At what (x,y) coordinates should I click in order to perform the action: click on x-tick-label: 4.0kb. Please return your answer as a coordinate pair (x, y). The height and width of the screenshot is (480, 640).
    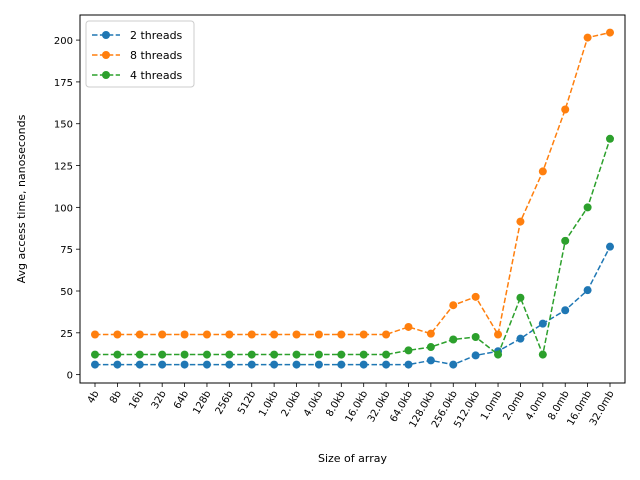
    Looking at the image, I should click on (314, 404).